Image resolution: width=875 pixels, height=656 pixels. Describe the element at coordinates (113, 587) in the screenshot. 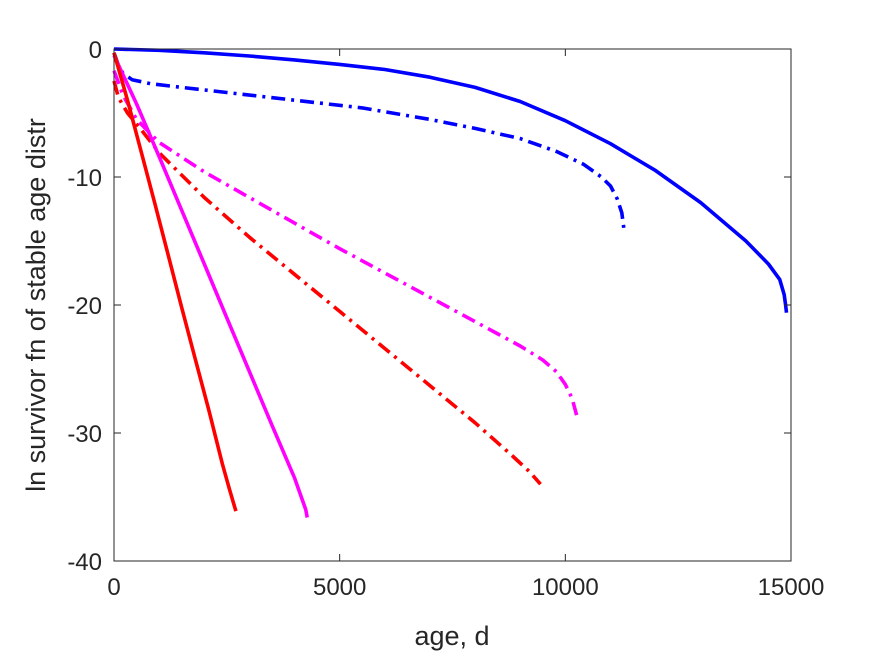

I see `x-tick-label: 0` at that location.